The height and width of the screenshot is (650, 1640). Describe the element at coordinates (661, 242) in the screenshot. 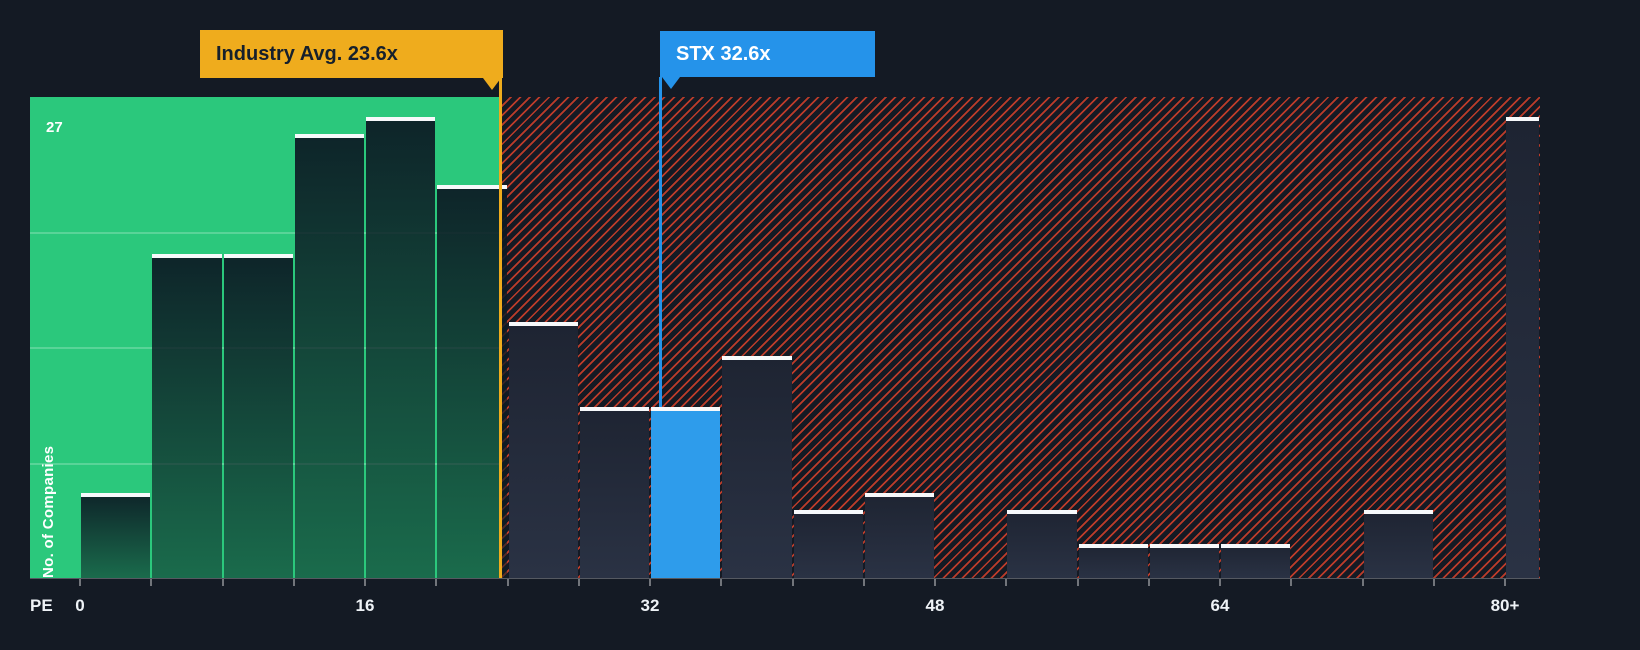

I see `company-marker-line` at that location.